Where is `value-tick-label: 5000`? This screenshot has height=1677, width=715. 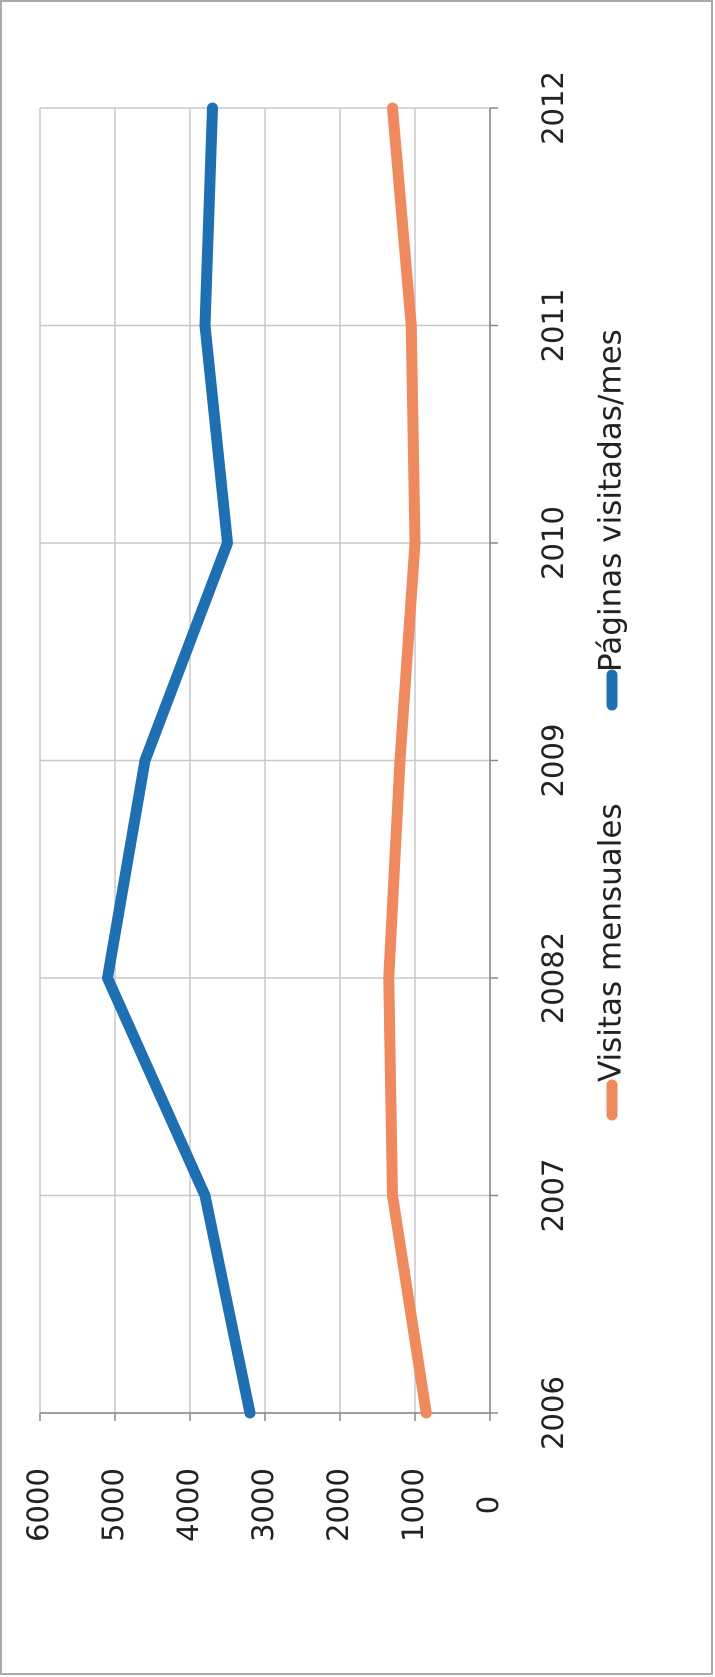 value-tick-label: 5000 is located at coordinates (113, 1505).